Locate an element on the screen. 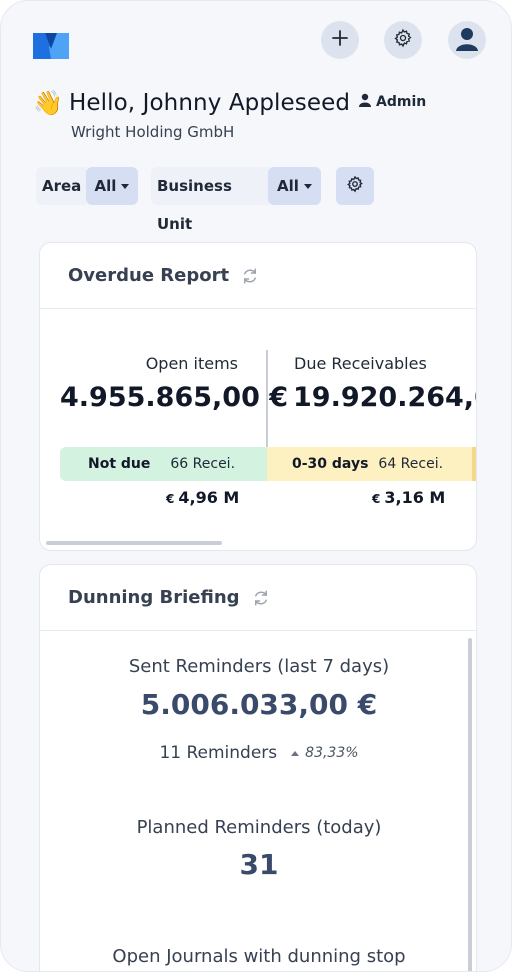  business-unit-filter-value: All is located at coordinates (288, 186).